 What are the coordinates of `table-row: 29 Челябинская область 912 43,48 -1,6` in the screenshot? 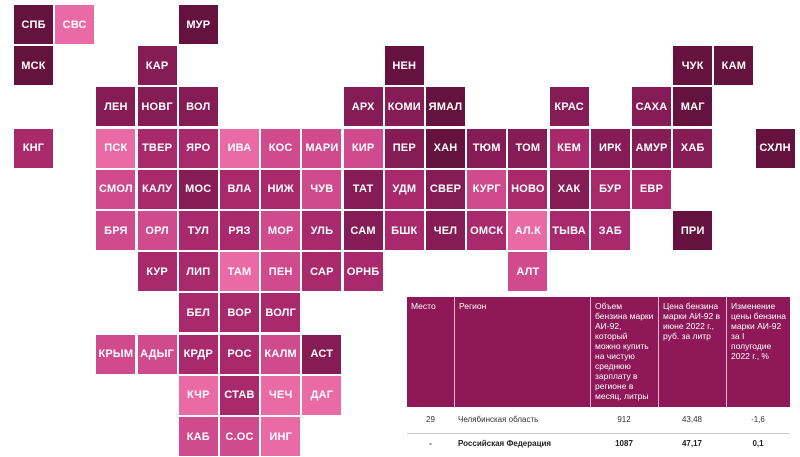 It's located at (598, 420).